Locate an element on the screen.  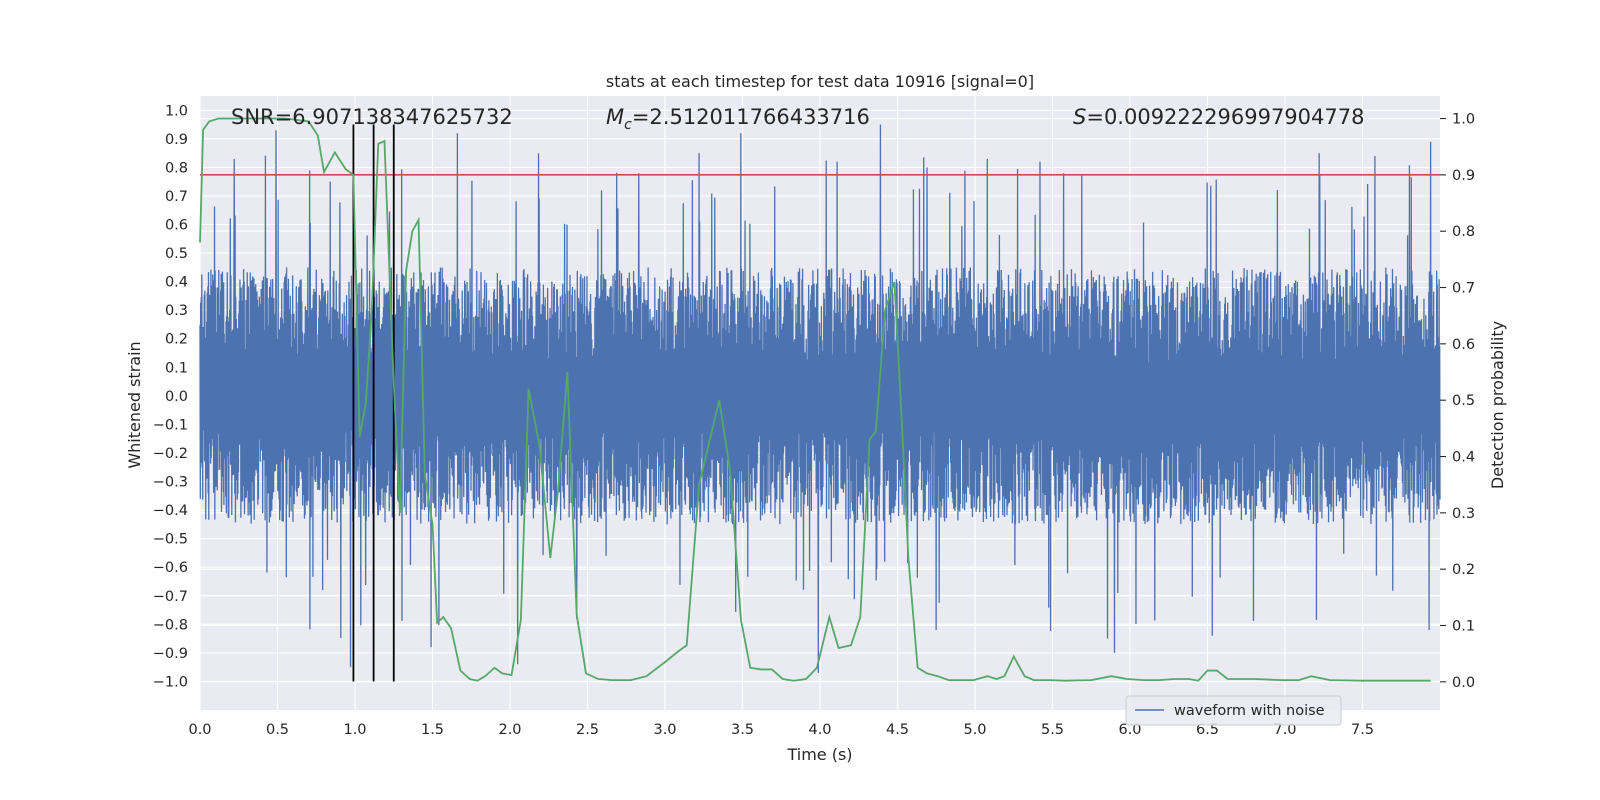
y2-tick-label: 0.0 is located at coordinates (1463, 683).